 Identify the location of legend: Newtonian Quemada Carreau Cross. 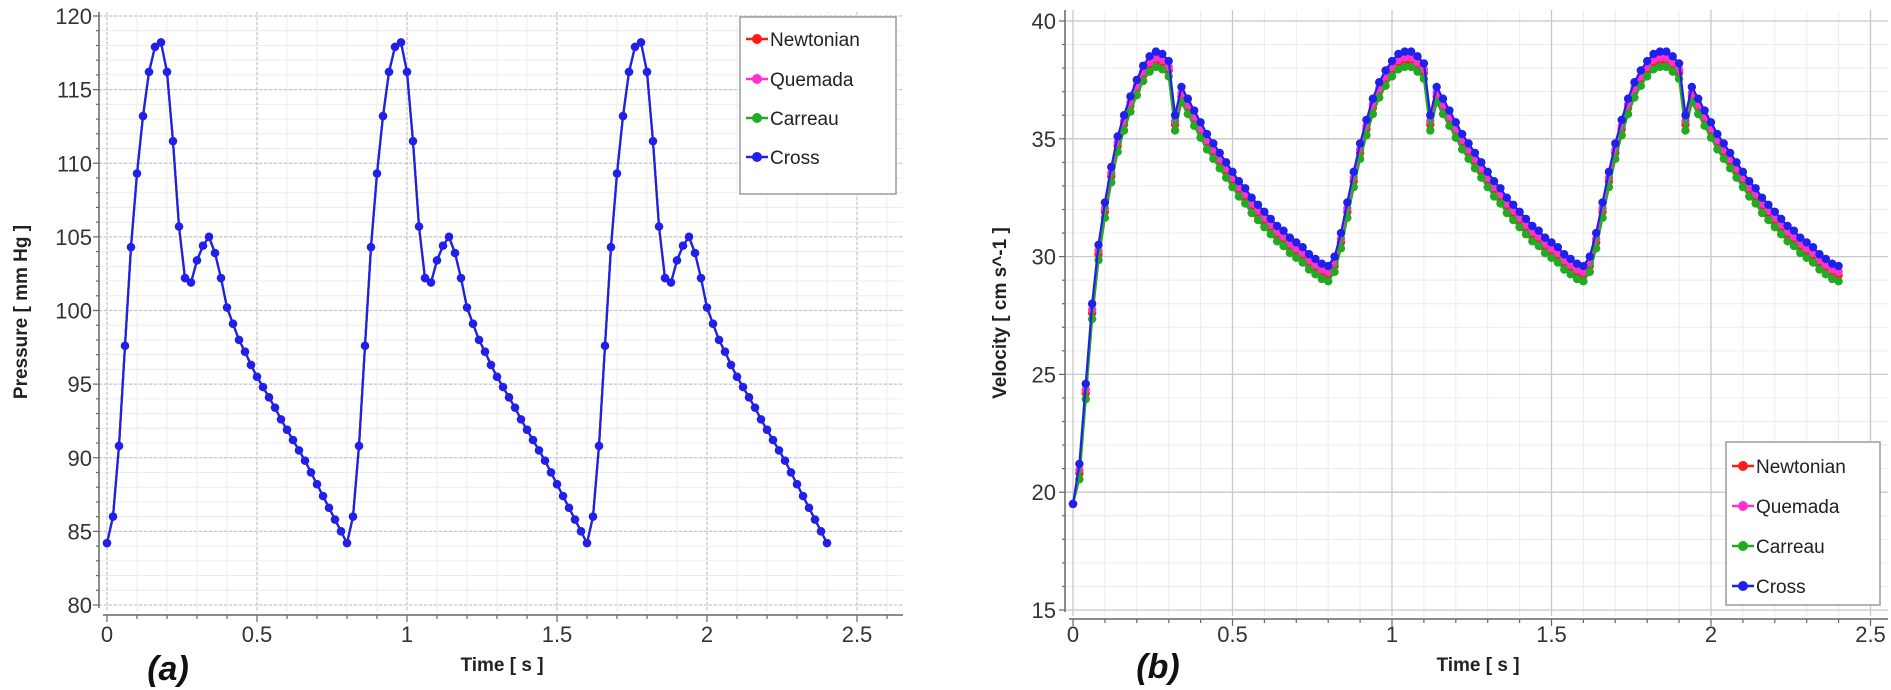
(818, 105).